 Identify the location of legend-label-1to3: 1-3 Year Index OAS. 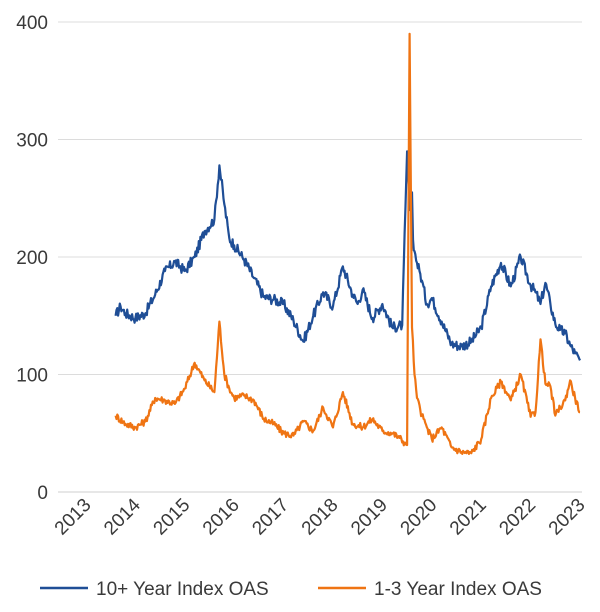
(458, 589).